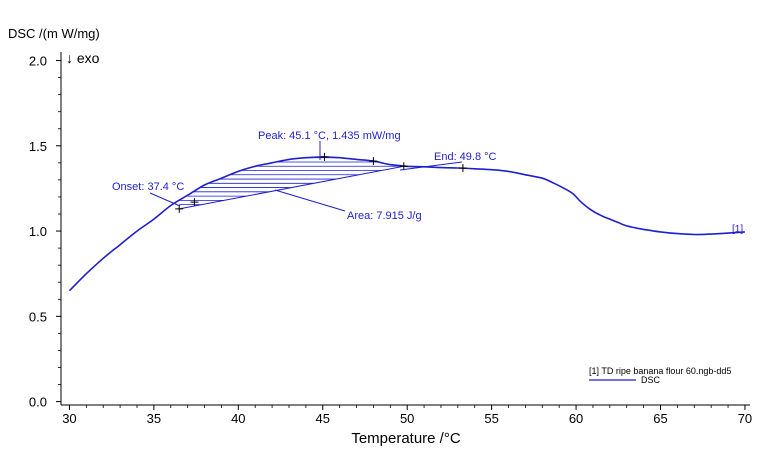 This screenshot has height=457, width=768. I want to click on y-tick-label: 2.0, so click(38, 61).